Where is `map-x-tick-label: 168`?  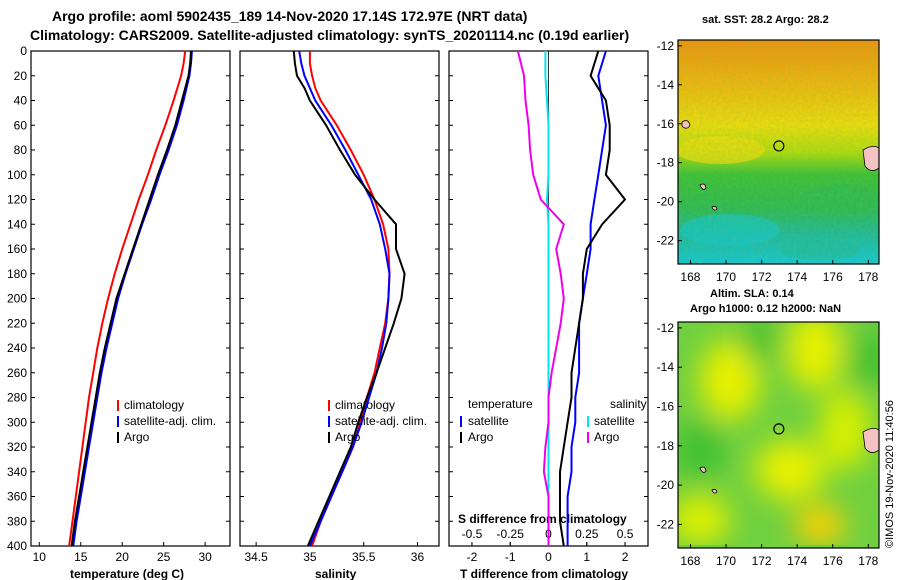
map-x-tick-label: 168 is located at coordinates (690, 277).